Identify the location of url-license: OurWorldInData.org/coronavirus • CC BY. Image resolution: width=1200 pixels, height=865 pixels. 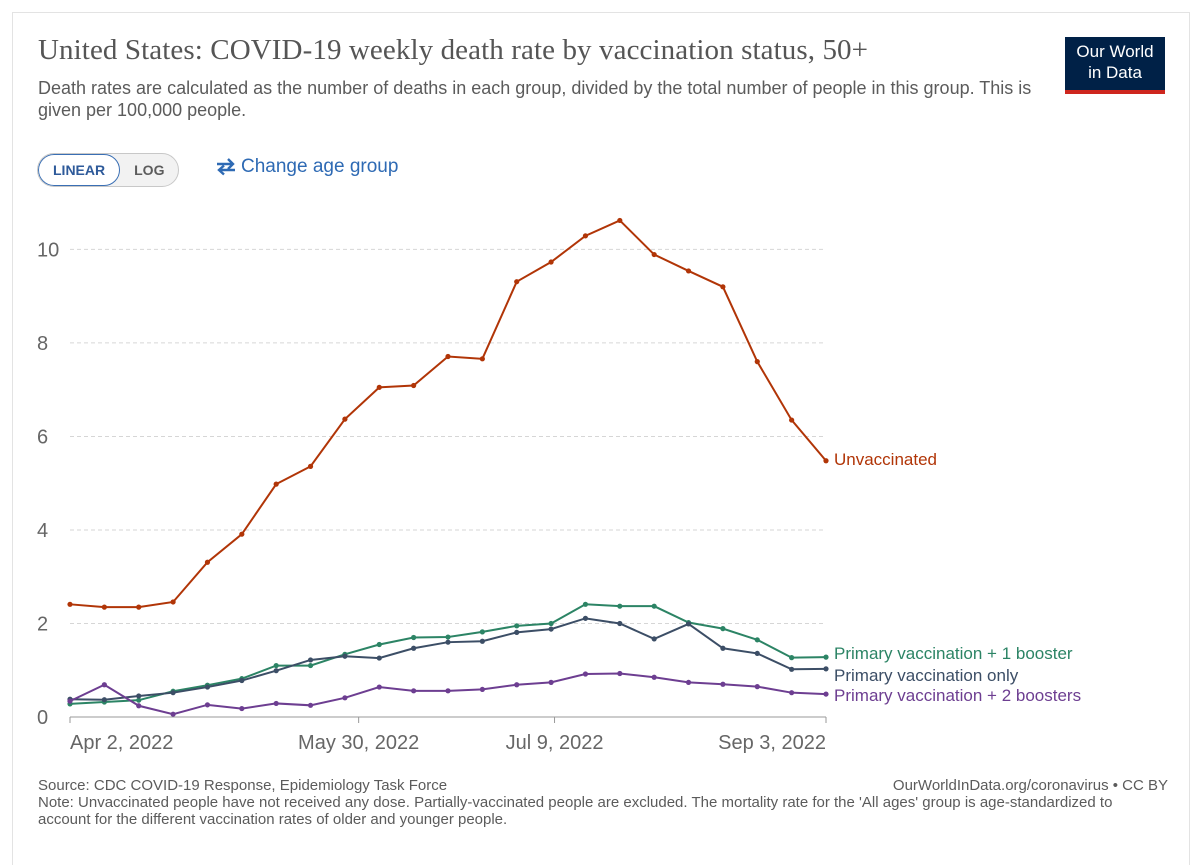
(1030, 785).